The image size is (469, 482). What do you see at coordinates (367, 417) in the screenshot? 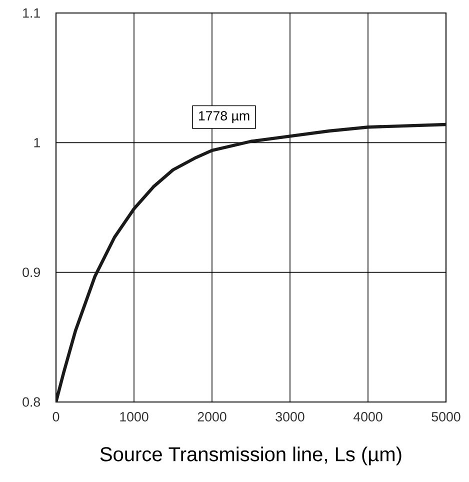
I see `x-tick-label: 4000` at bounding box center [367, 417].